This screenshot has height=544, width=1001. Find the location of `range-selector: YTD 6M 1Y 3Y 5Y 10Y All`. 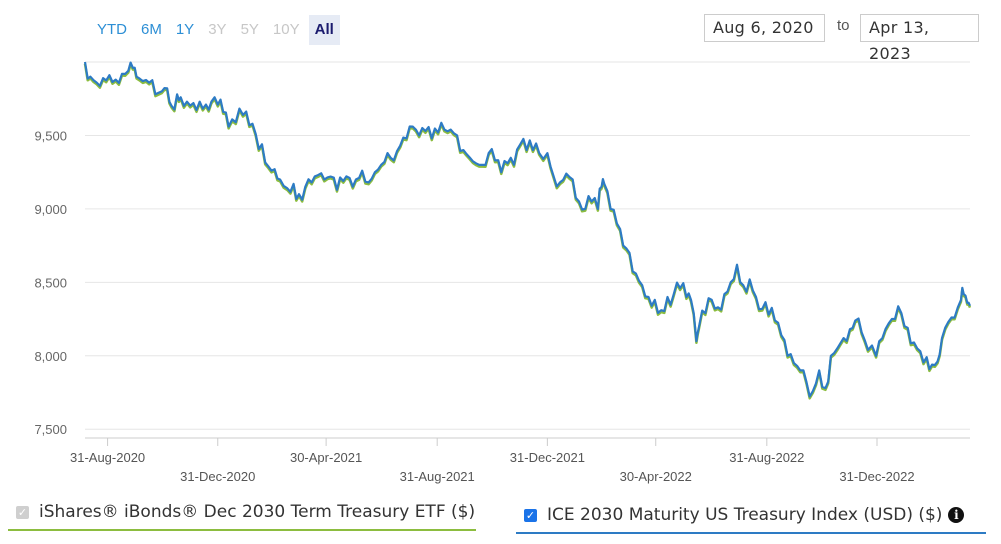

range-selector: YTD 6M 1Y 3Y 5Y 10Y All is located at coordinates (218, 30).